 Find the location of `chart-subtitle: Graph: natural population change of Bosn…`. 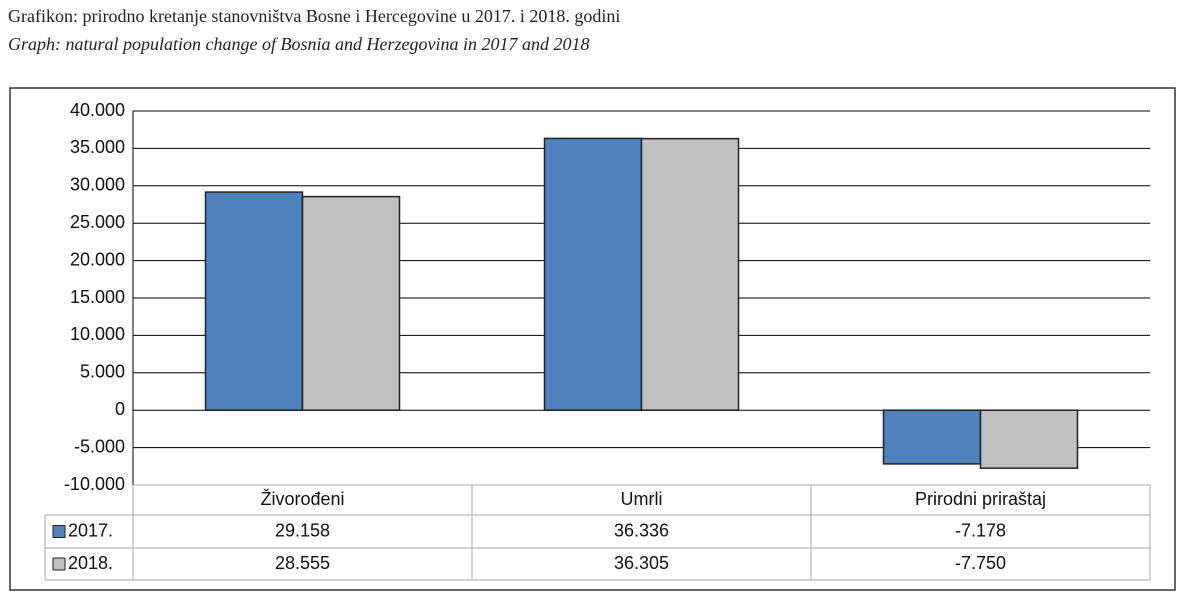

chart-subtitle: Graph: natural population change of Bosn… is located at coordinates (298, 44).